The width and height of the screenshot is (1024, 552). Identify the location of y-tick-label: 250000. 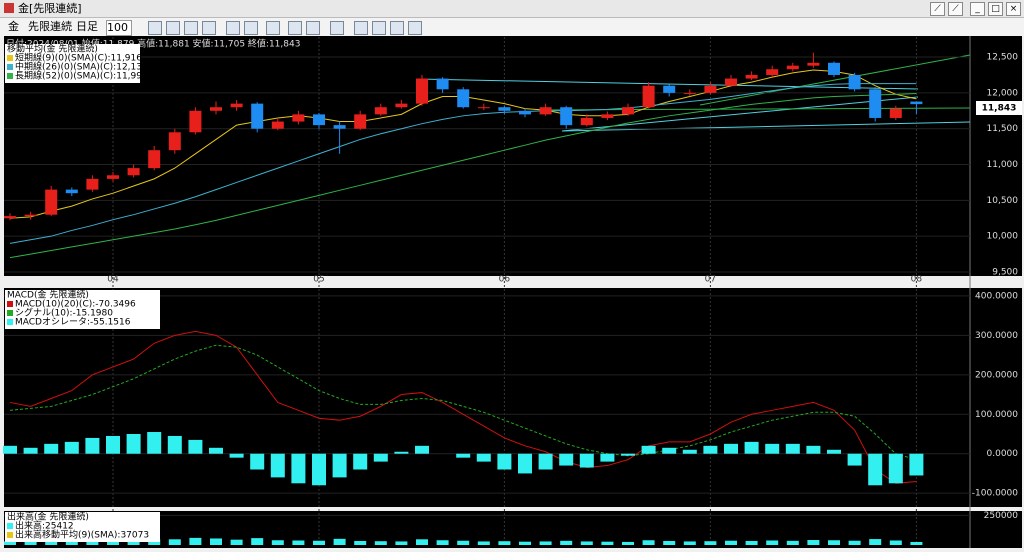
(1001, 516).